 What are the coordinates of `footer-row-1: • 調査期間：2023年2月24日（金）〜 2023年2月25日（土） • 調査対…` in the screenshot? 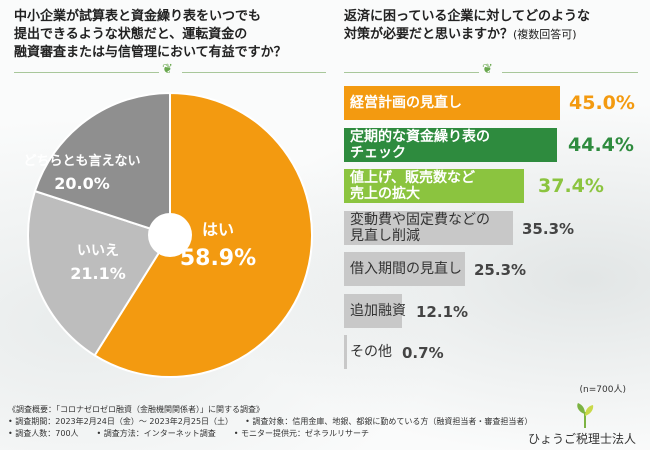 It's located at (270, 422).